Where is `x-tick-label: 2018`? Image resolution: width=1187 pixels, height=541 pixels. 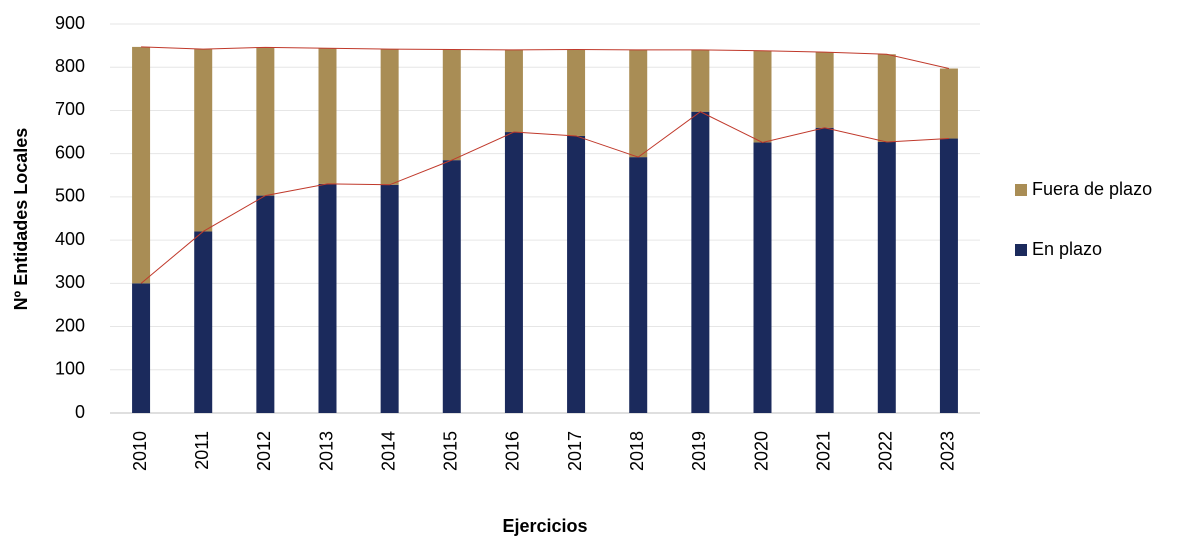 x-tick-label: 2018 is located at coordinates (637, 451).